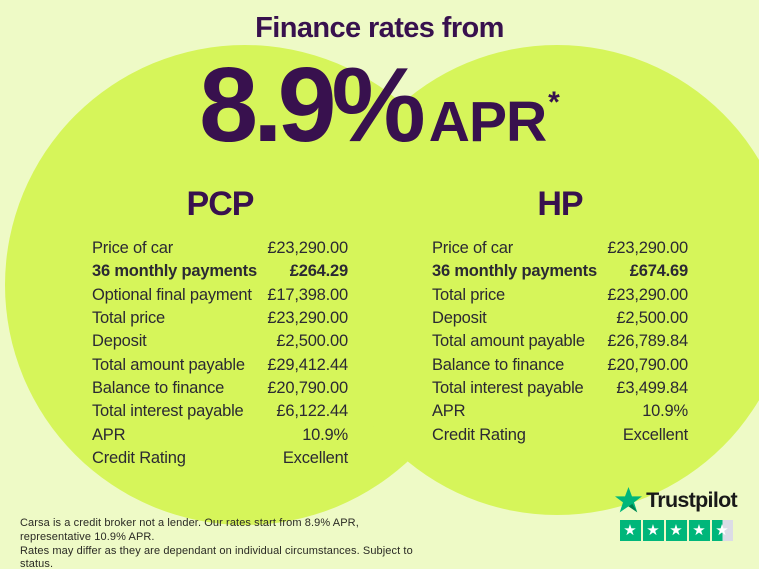 Image resolution: width=759 pixels, height=569 pixels. I want to click on table-row: Total amount payable £26,789.84, so click(560, 341).